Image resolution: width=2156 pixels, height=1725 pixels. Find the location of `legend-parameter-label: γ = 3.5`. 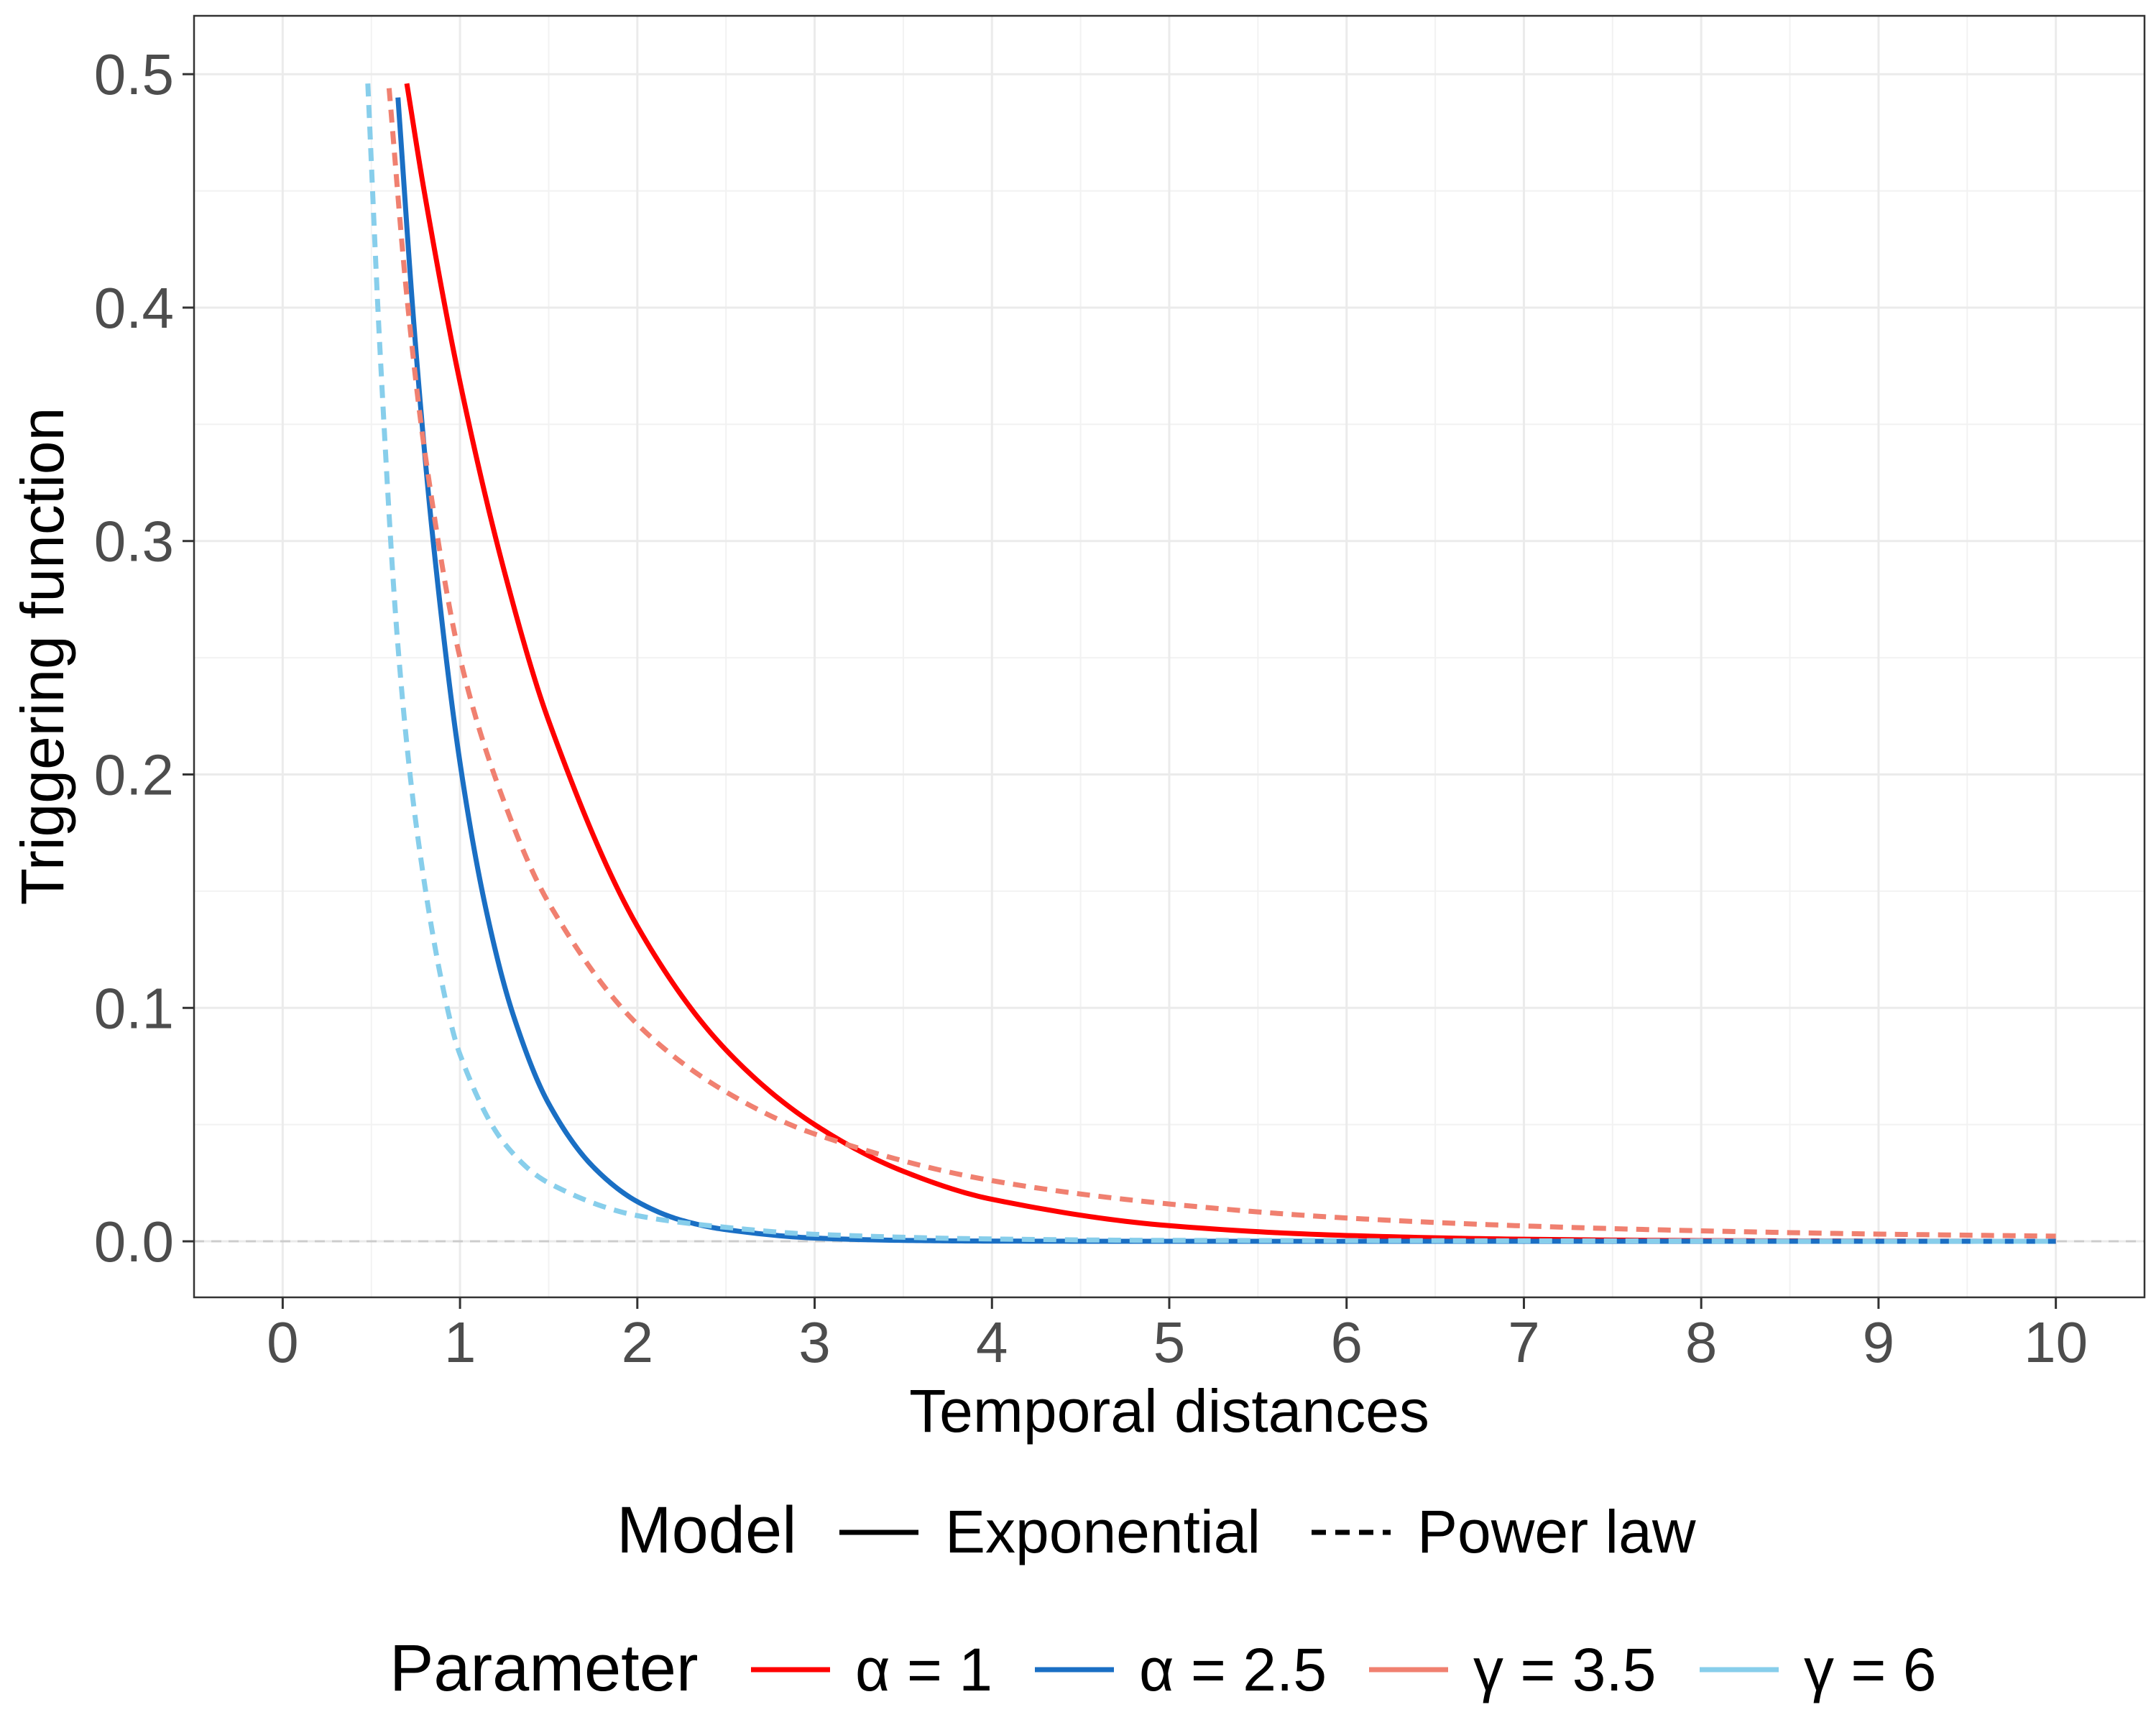

legend-parameter-label: γ = 3.5 is located at coordinates (1565, 1669).